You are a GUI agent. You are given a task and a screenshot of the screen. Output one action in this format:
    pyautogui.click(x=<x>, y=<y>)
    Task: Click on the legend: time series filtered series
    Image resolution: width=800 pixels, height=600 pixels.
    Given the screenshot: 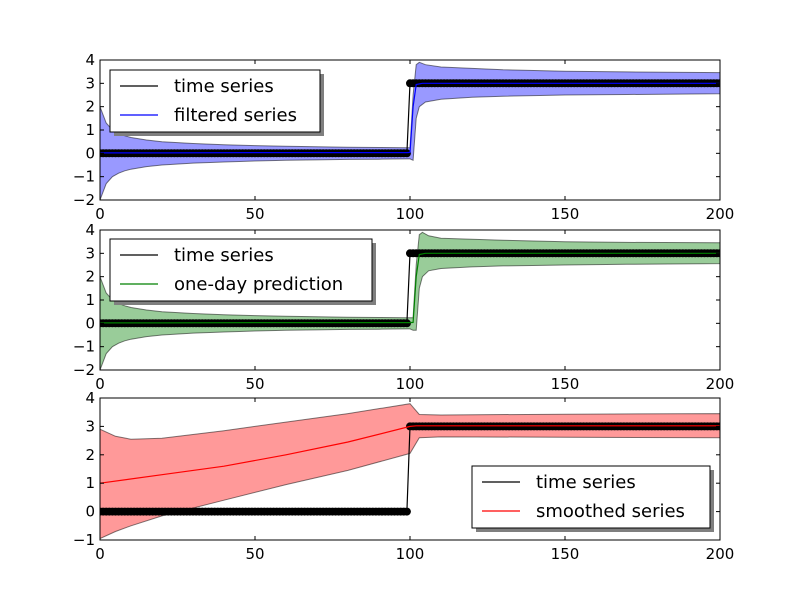 What is the action you would take?
    pyautogui.click(x=216, y=102)
    